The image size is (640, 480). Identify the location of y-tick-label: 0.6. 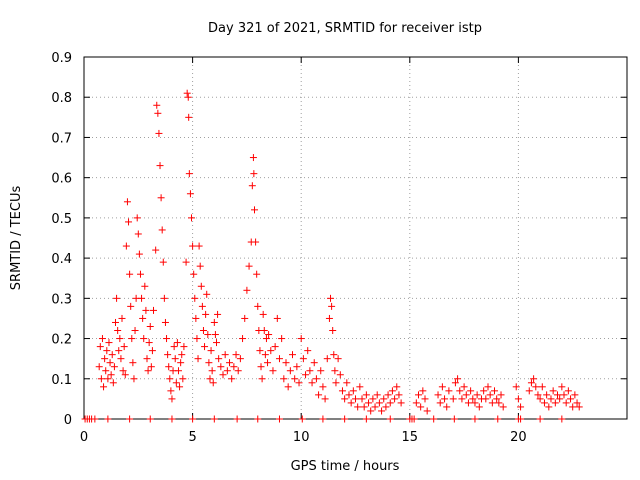
(61, 179).